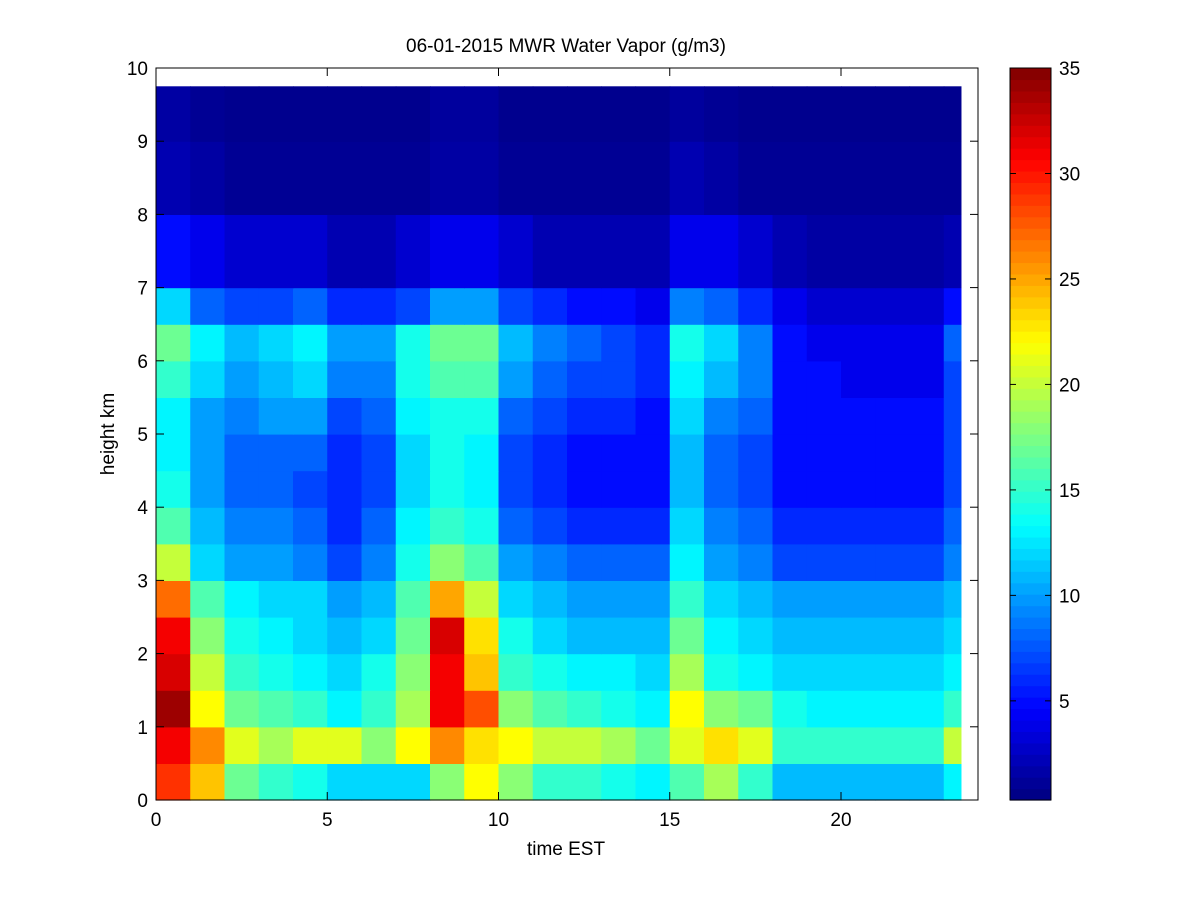 This screenshot has height=900, width=1200. What do you see at coordinates (142, 655) in the screenshot?
I see `y-tick-label: 2` at bounding box center [142, 655].